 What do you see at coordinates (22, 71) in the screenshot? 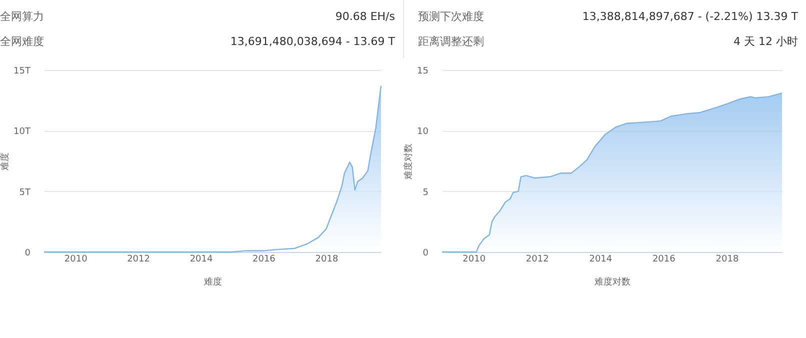
I see `y-tick-label: 15T` at bounding box center [22, 71].